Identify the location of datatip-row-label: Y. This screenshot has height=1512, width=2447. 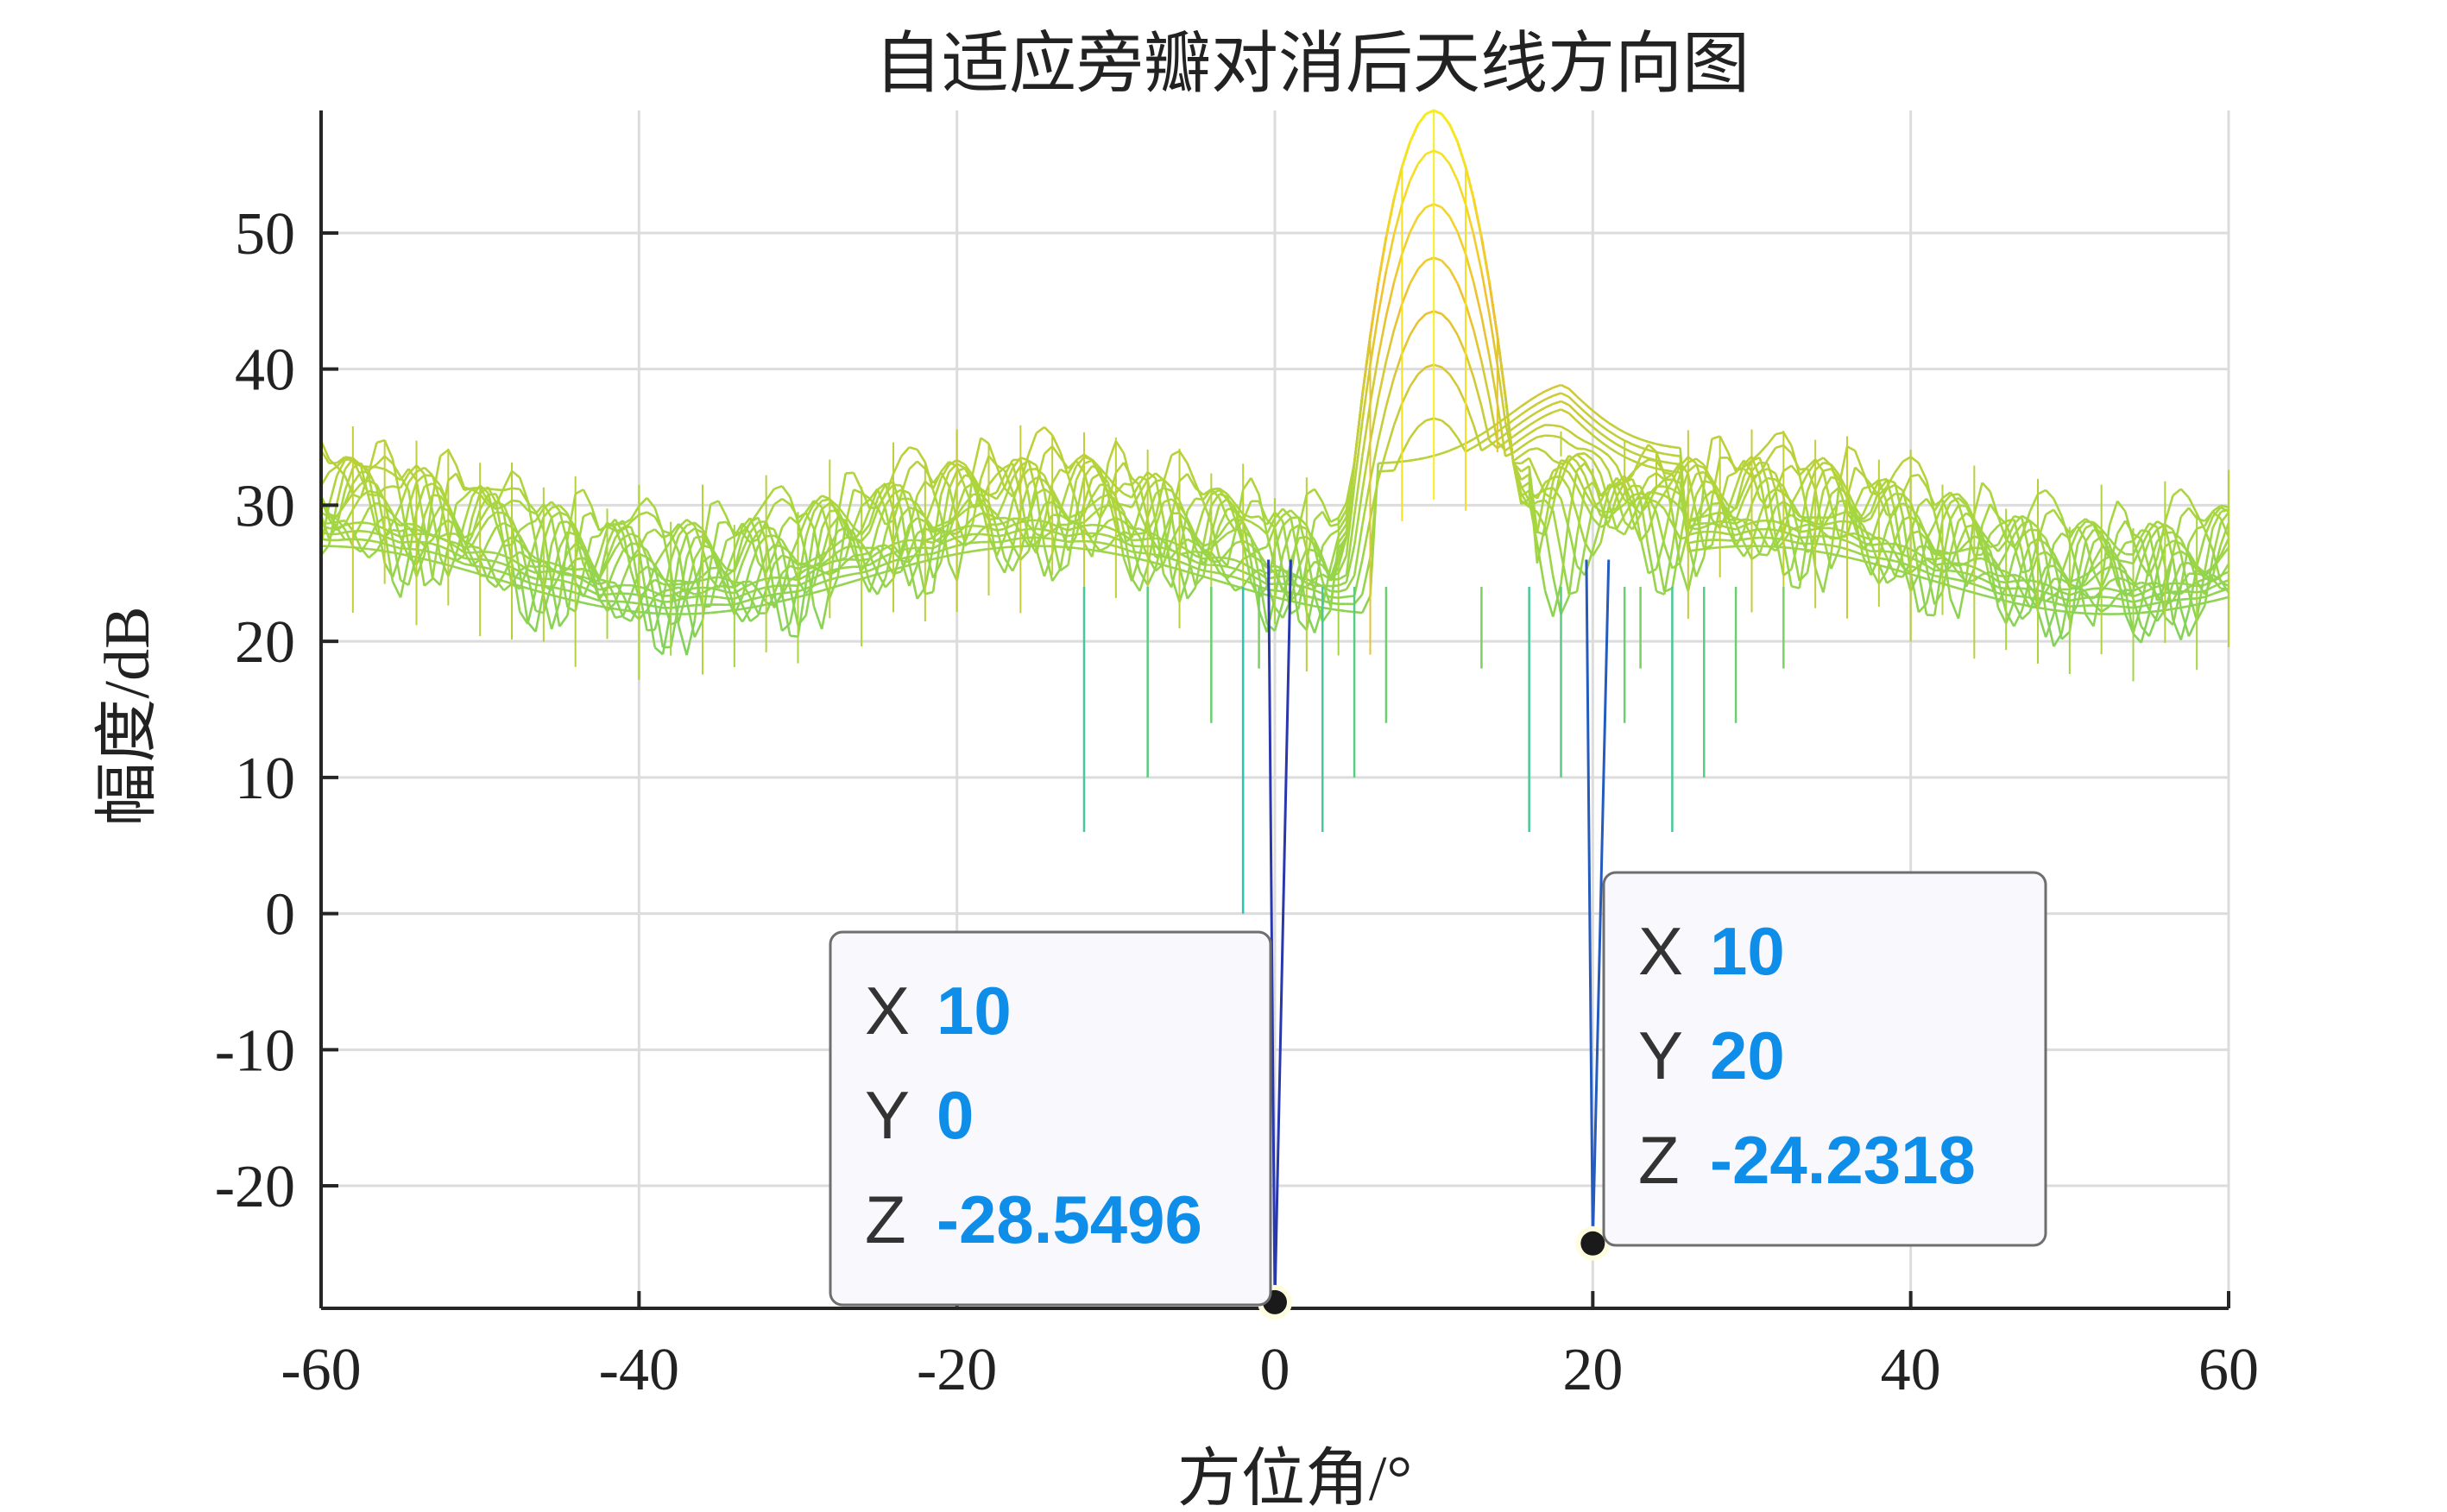
(888, 1115).